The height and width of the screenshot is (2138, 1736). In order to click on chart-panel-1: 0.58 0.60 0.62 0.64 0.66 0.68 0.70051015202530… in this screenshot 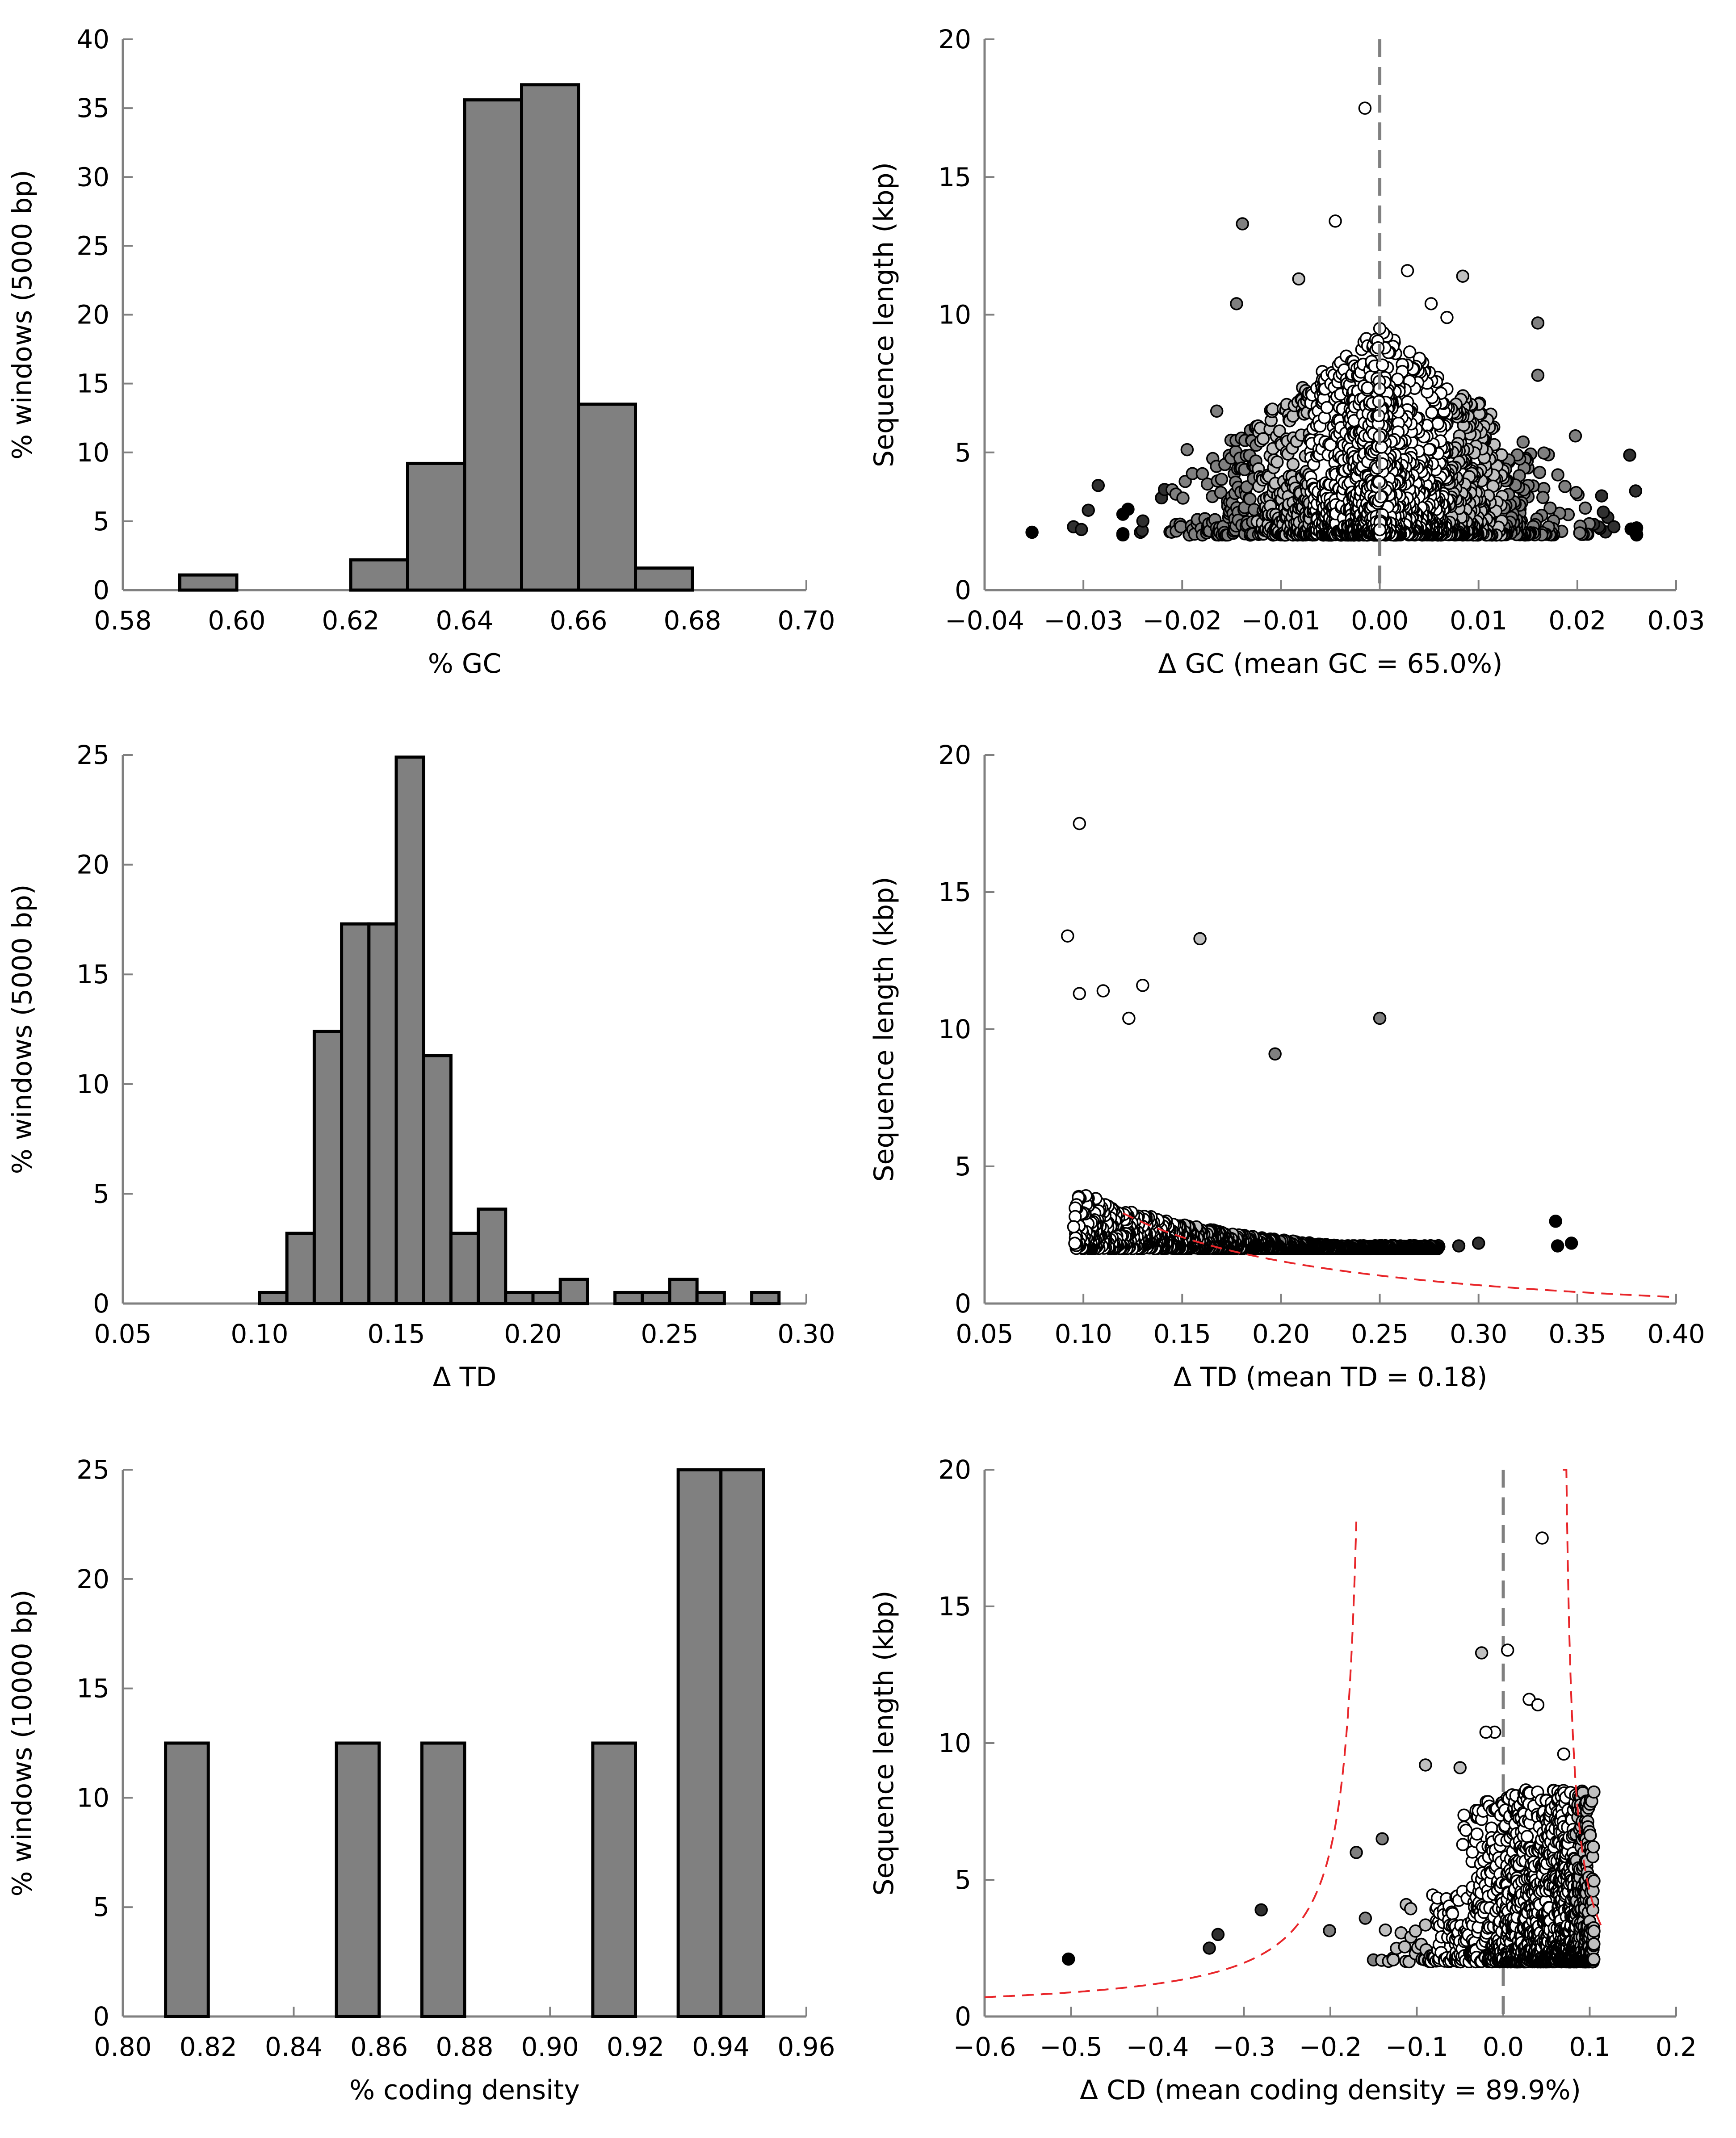, I will do `click(421, 352)`.